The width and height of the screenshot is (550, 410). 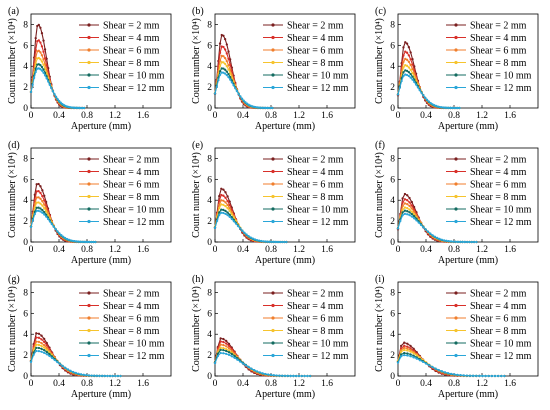 I want to click on y-axis-label: Count number (×10⁴), so click(x=196, y=195).